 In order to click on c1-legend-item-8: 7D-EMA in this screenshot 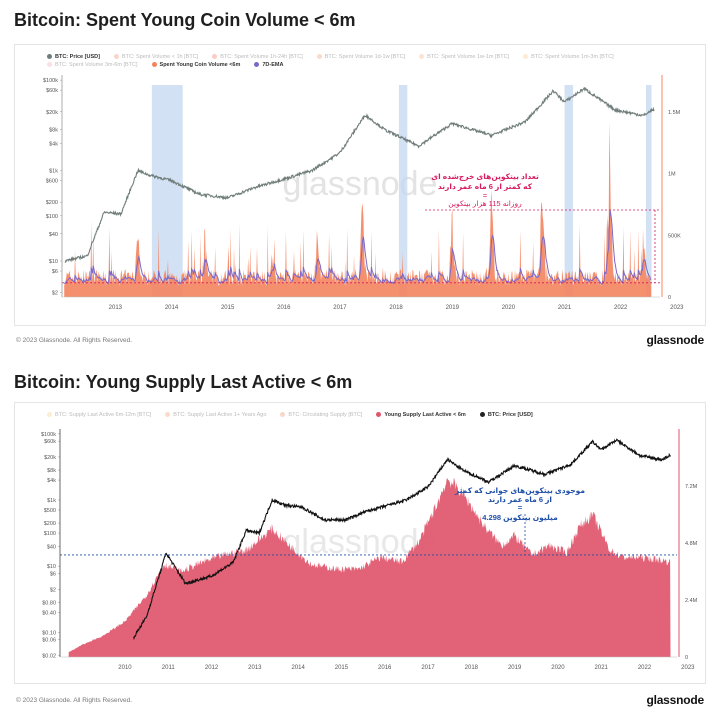, I will do `click(268, 65)`.